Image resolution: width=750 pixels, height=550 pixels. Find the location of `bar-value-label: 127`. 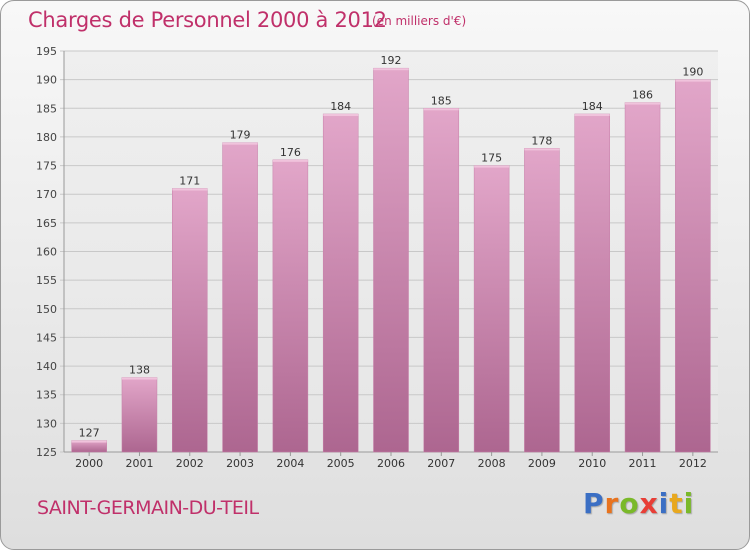

bar-value-label: 127 is located at coordinates (89, 433).